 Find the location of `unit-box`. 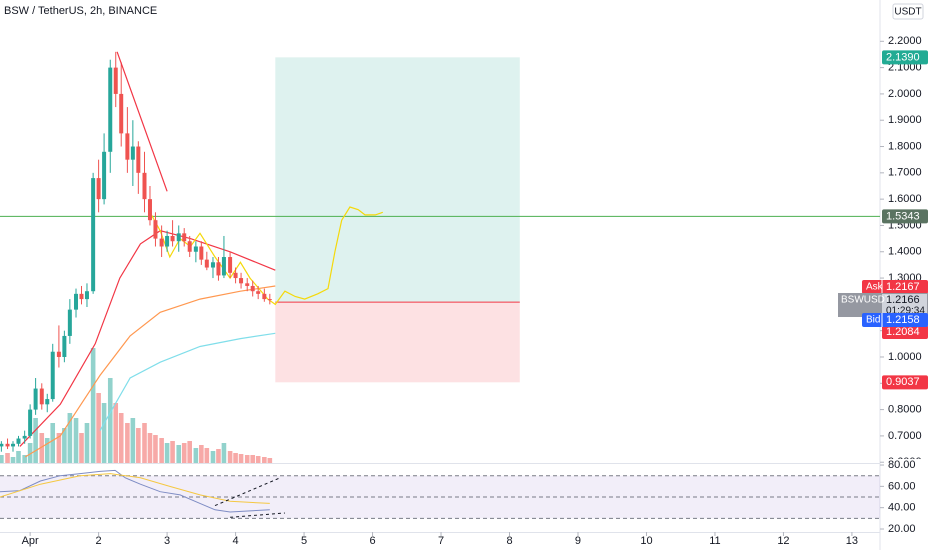

unit-box is located at coordinates (908, 11).